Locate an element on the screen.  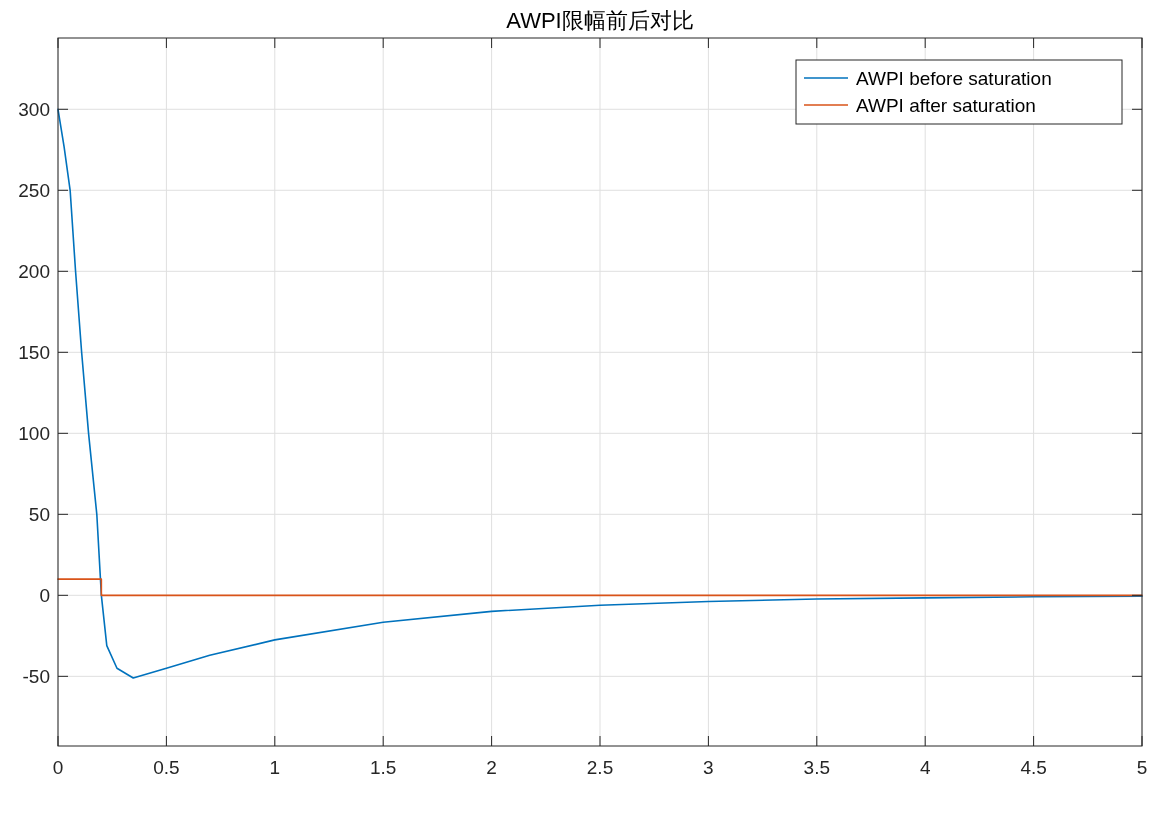
legend-label: AWPI before saturation is located at coordinates (954, 78).